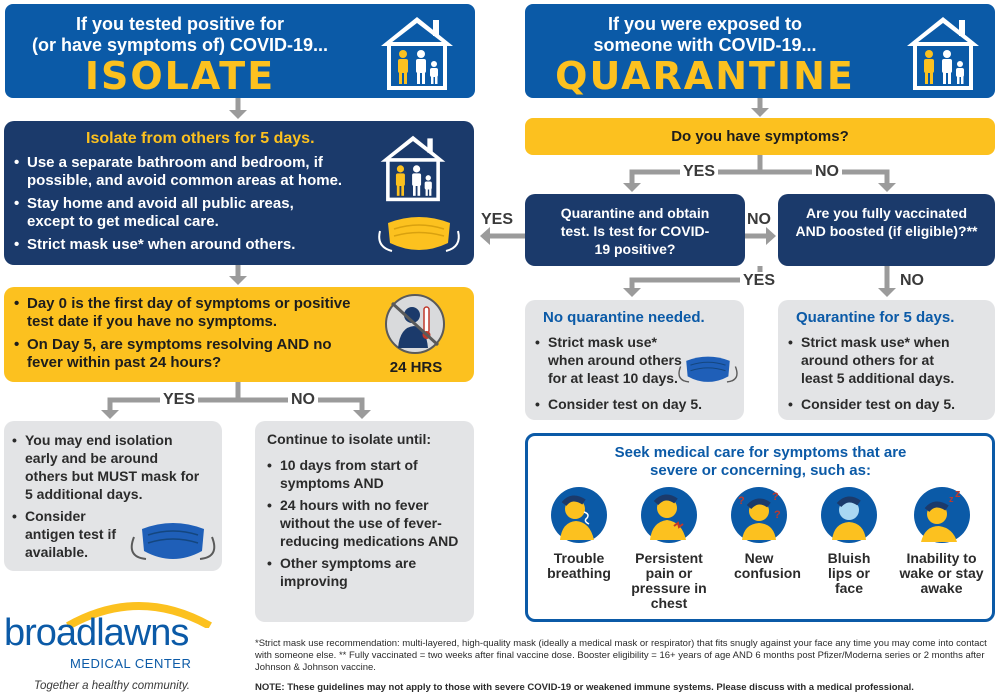  I want to click on logo-name: broadlawns, so click(96, 633).